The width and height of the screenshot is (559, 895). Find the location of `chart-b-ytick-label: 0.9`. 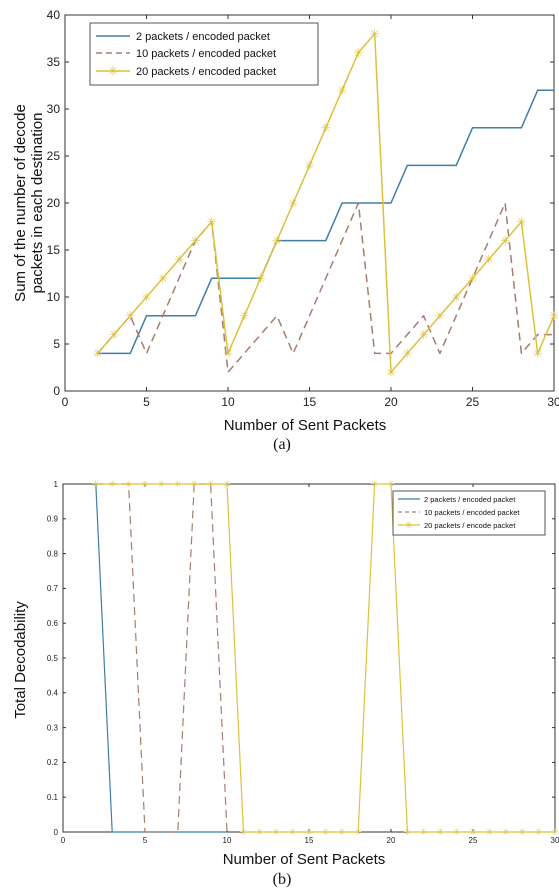

chart-b-ytick-label: 0.9 is located at coordinates (53, 519).